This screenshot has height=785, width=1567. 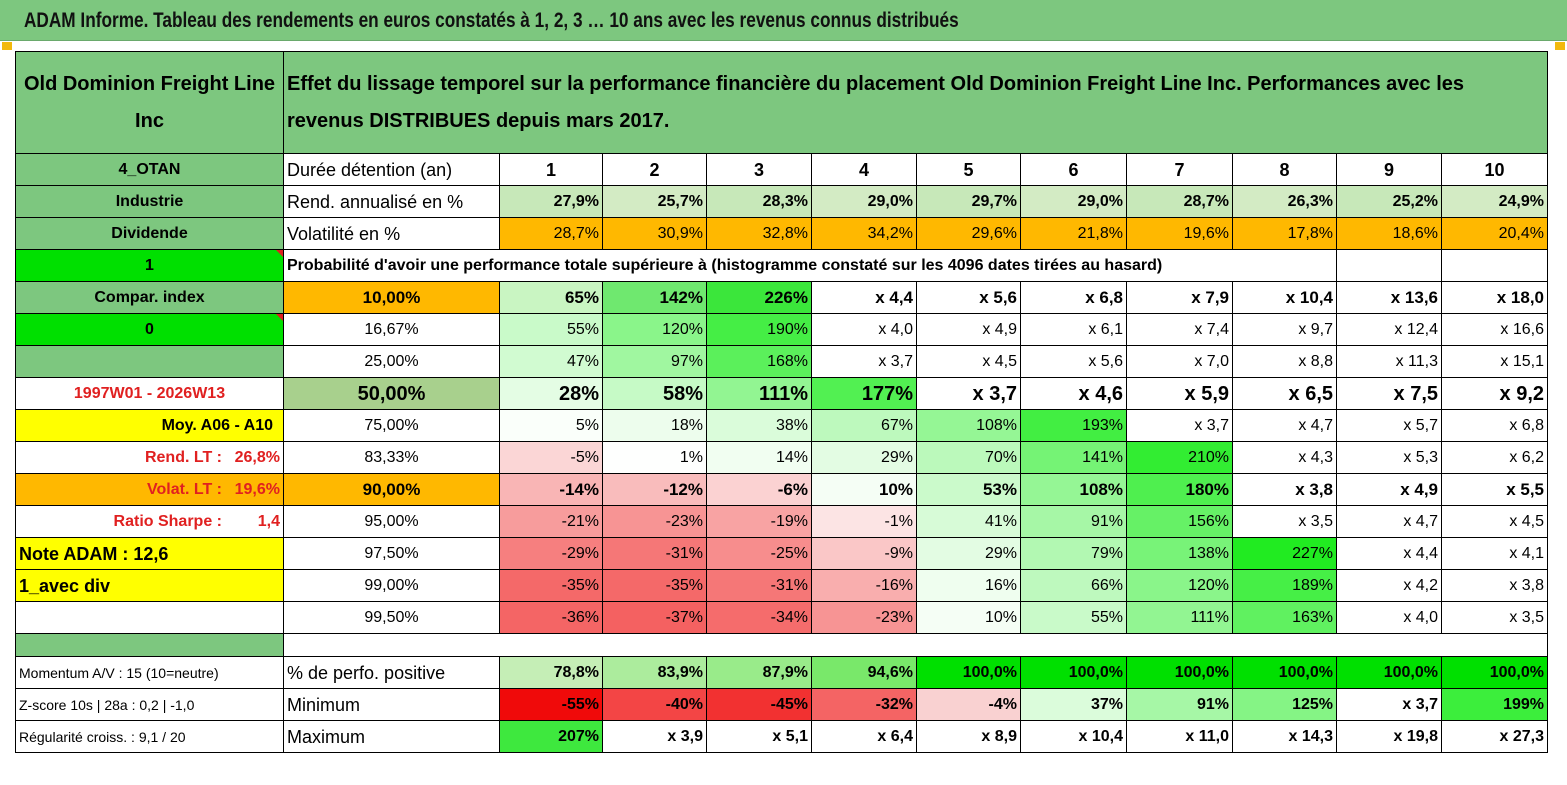 I want to click on value-cell: 20,4%, so click(x=1494, y=233).